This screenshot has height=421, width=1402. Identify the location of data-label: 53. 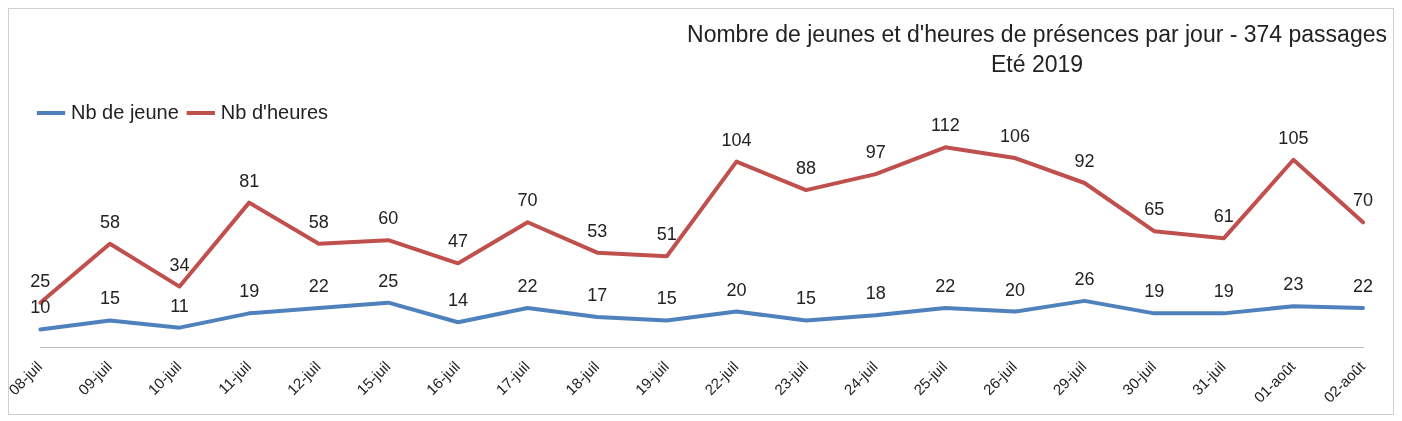
(597, 230).